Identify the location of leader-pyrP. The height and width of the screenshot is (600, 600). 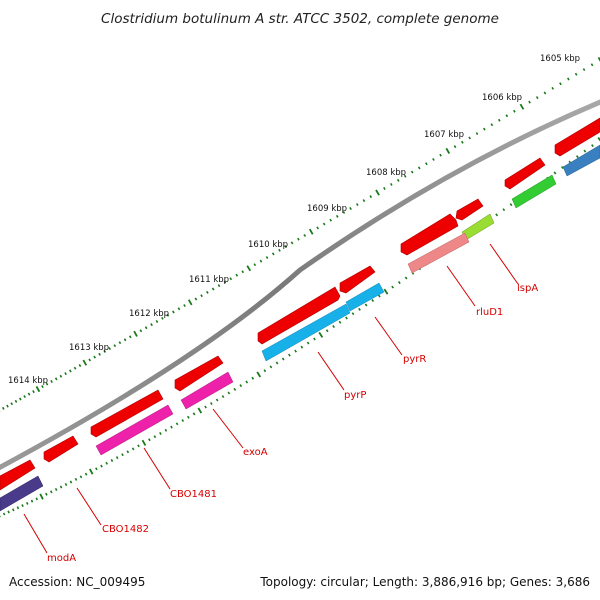
(331, 371).